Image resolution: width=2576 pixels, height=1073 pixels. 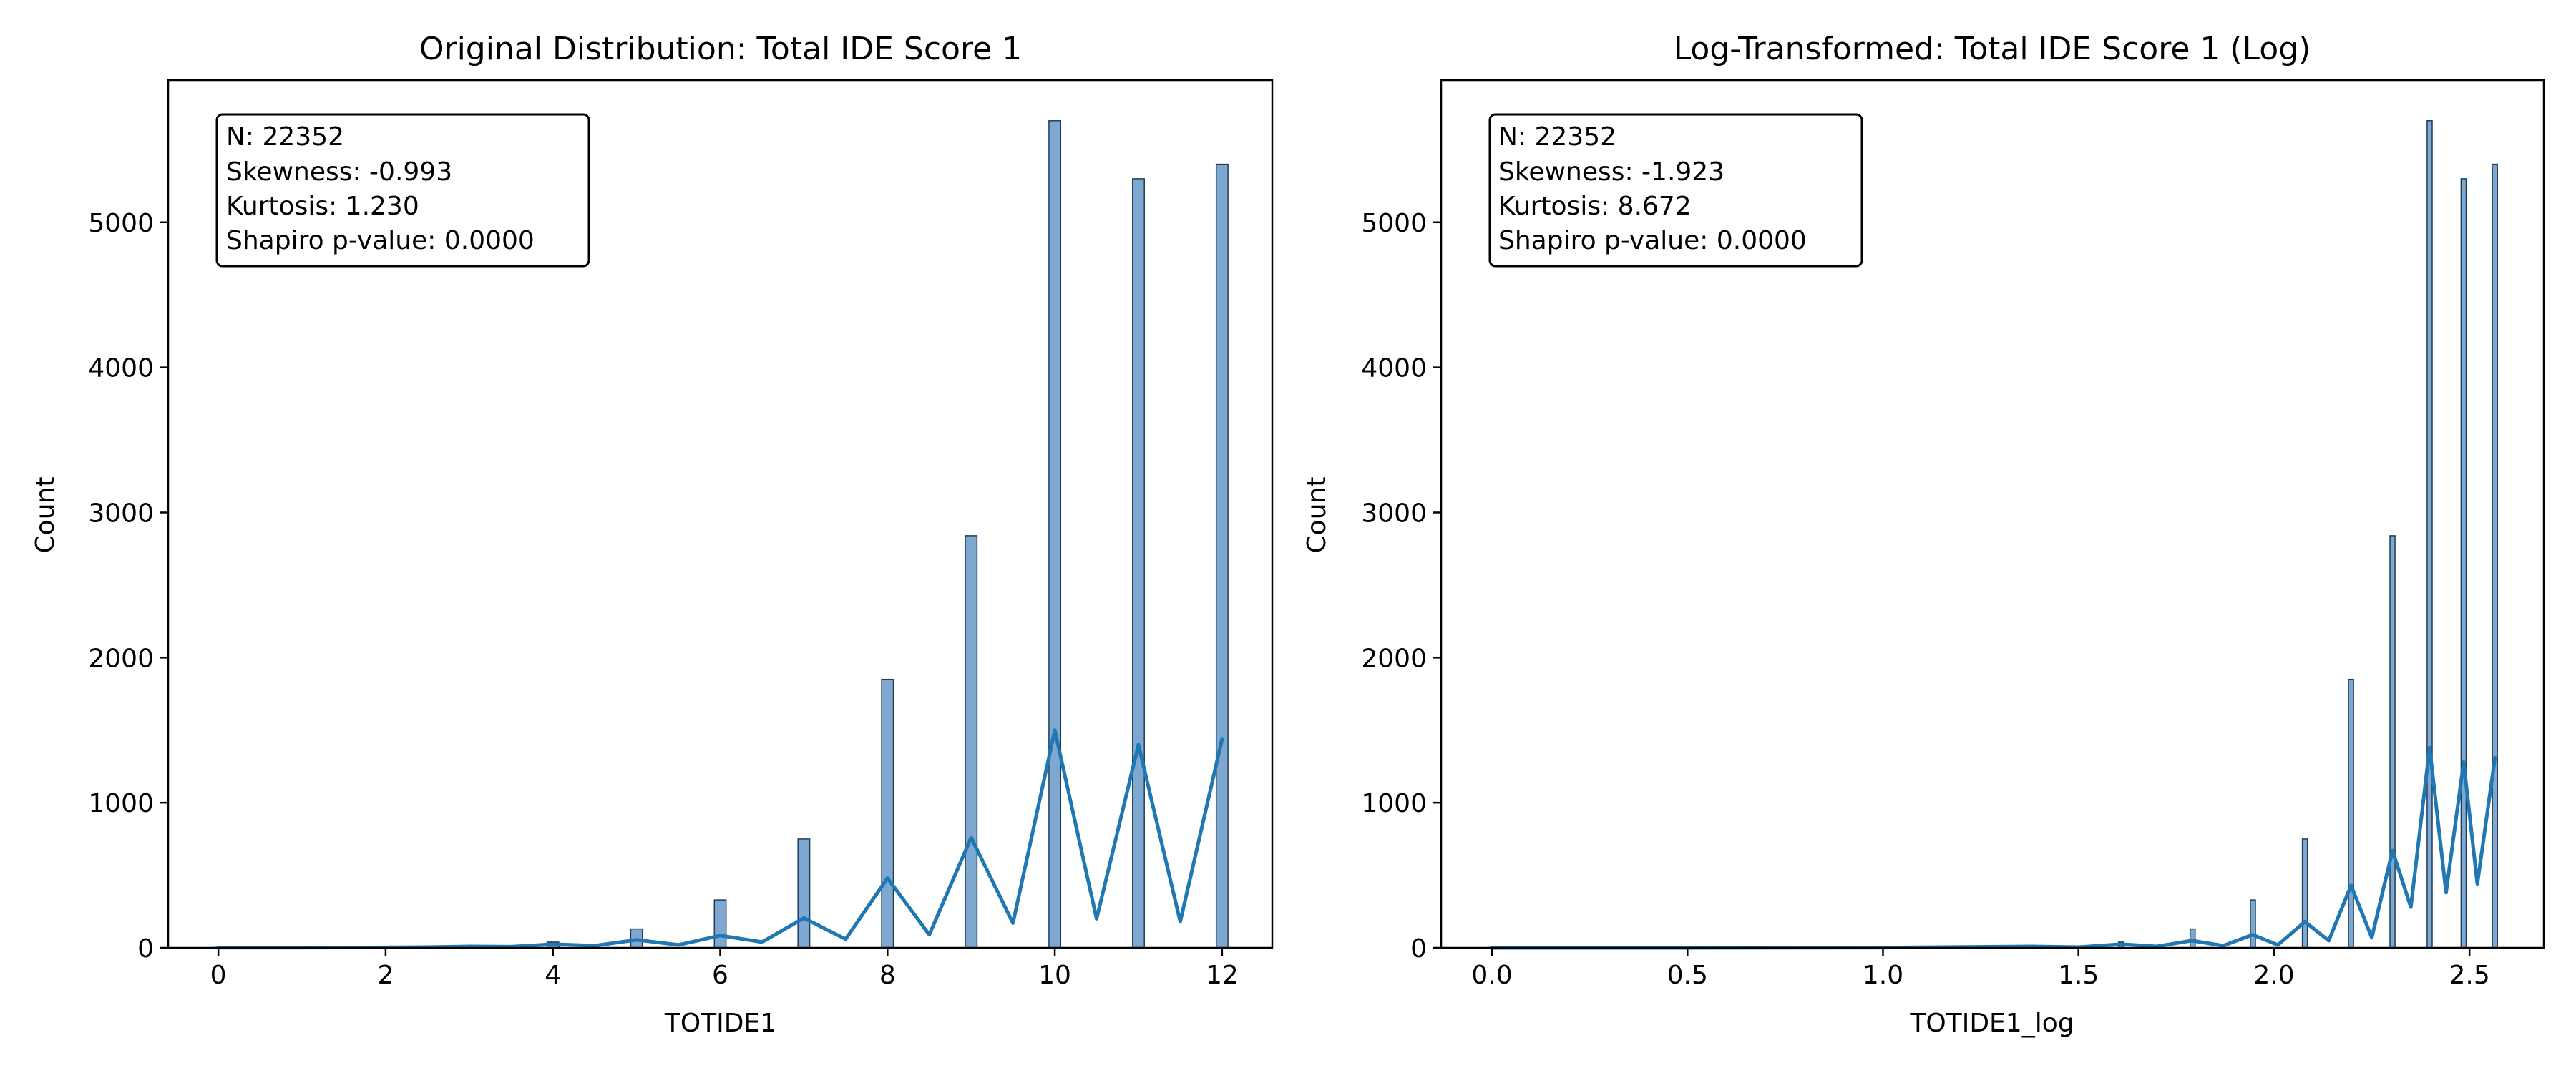 What do you see at coordinates (1992, 49) in the screenshot?
I see `chart-title: Log-Transformed: Total IDE Score 1 (Log)` at bounding box center [1992, 49].